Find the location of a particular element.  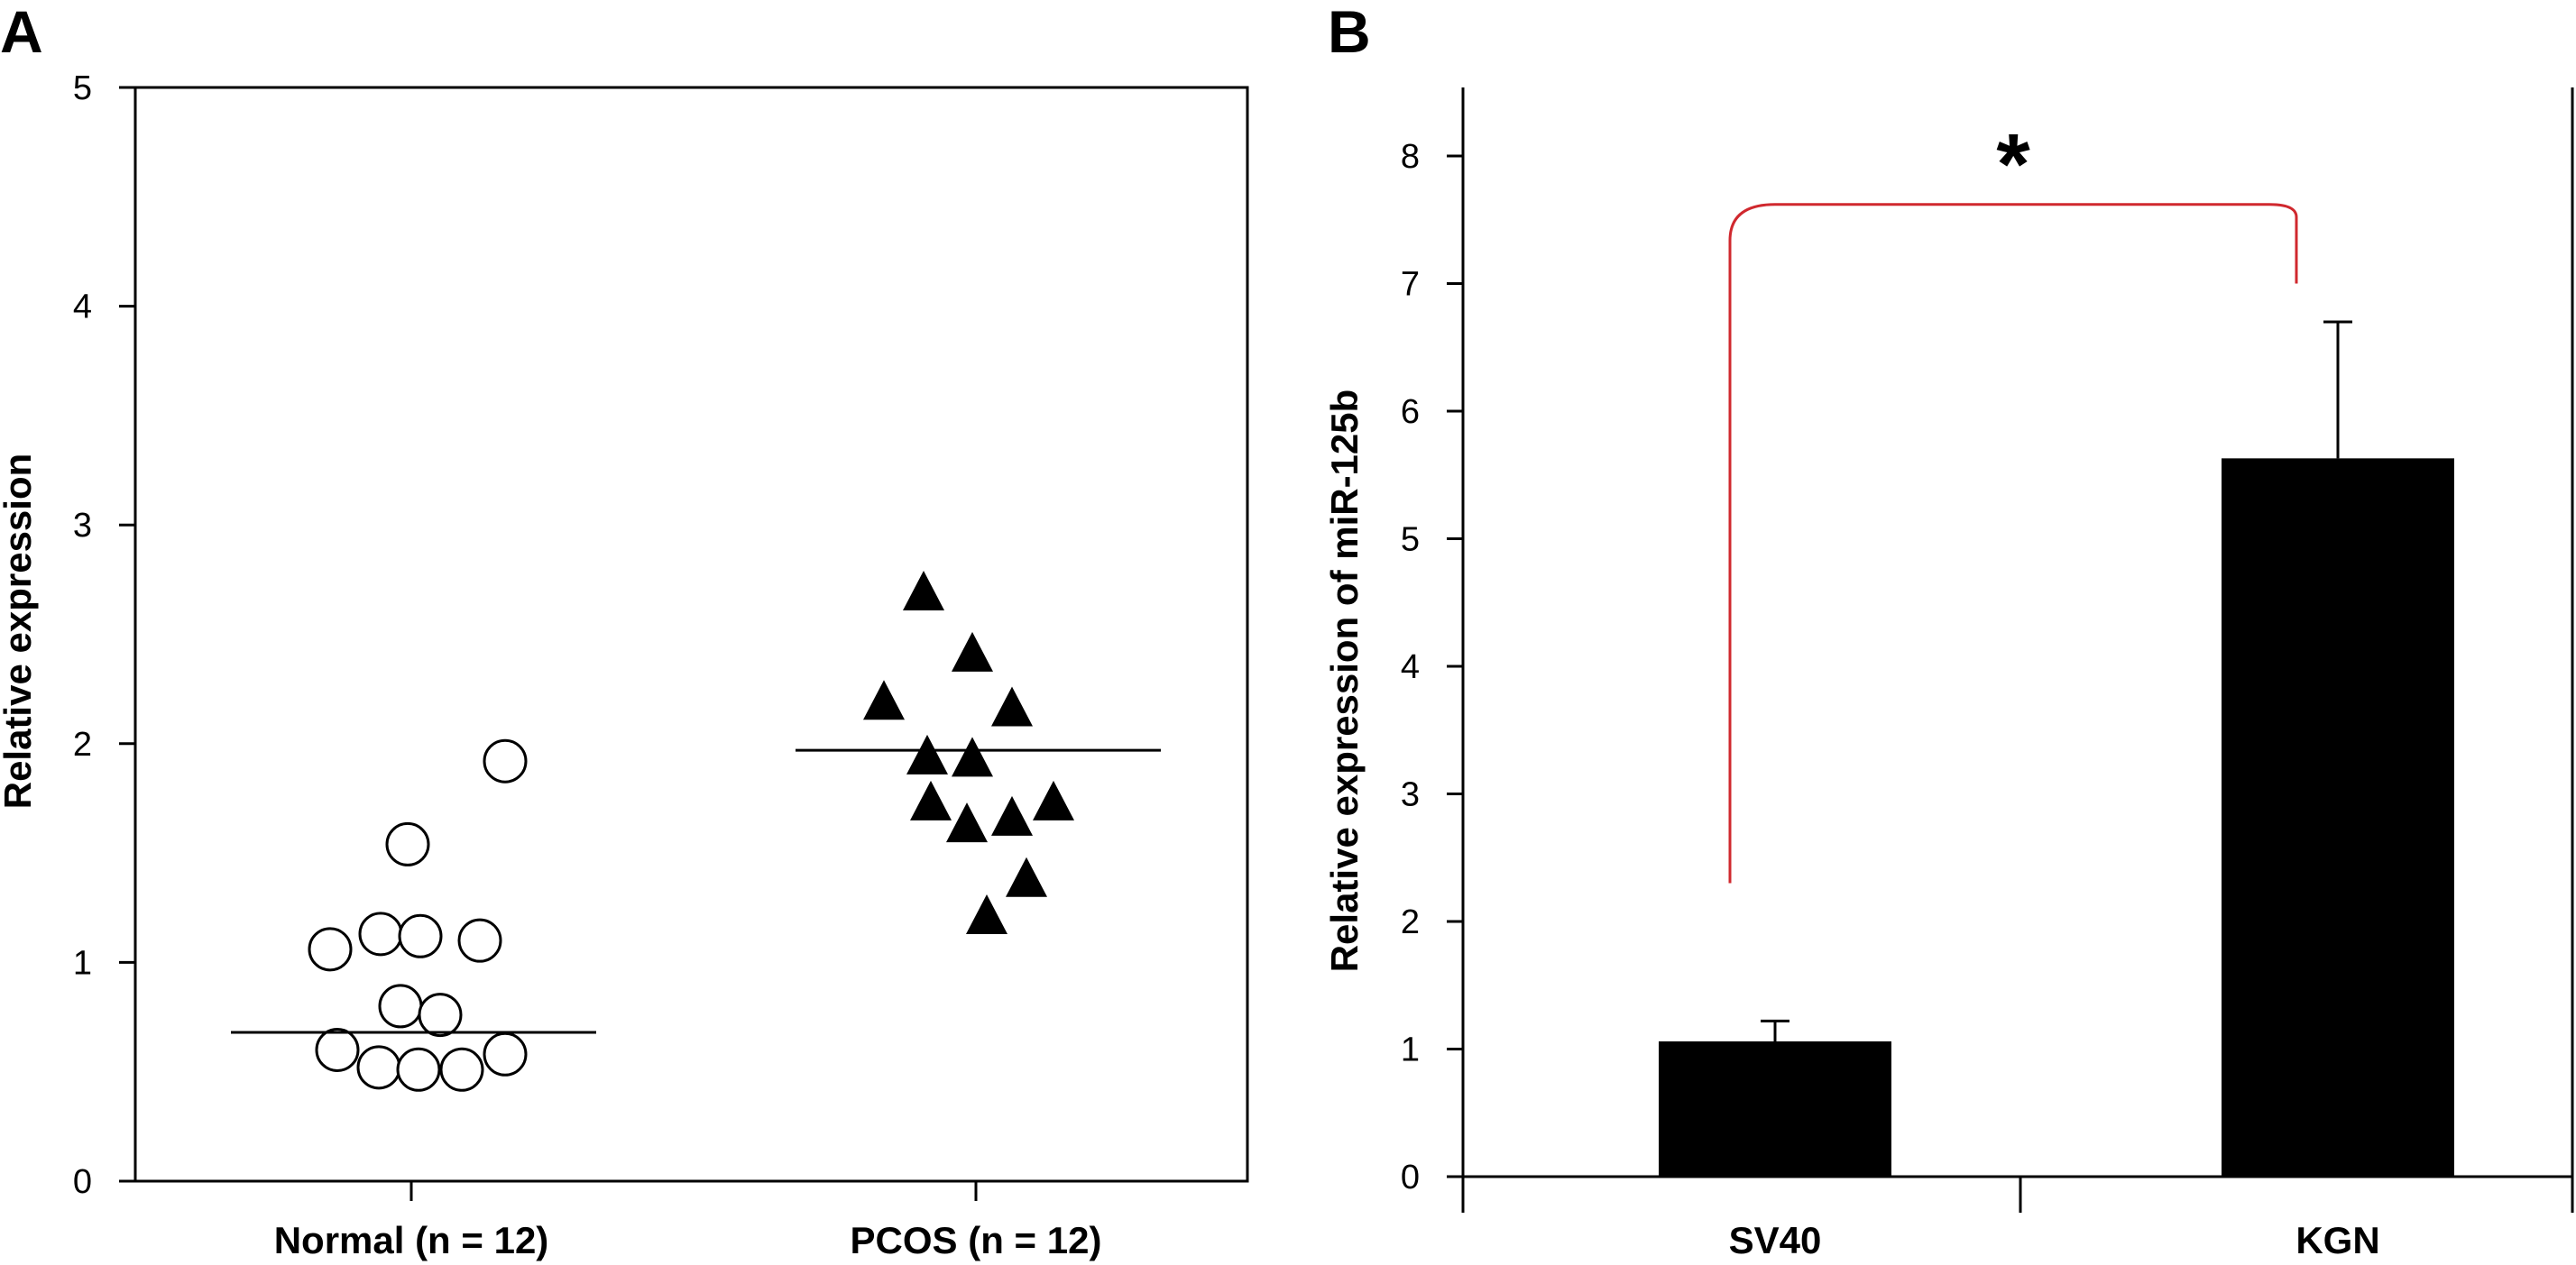

panel-b-category-label: SV40 is located at coordinates (1776, 1240).